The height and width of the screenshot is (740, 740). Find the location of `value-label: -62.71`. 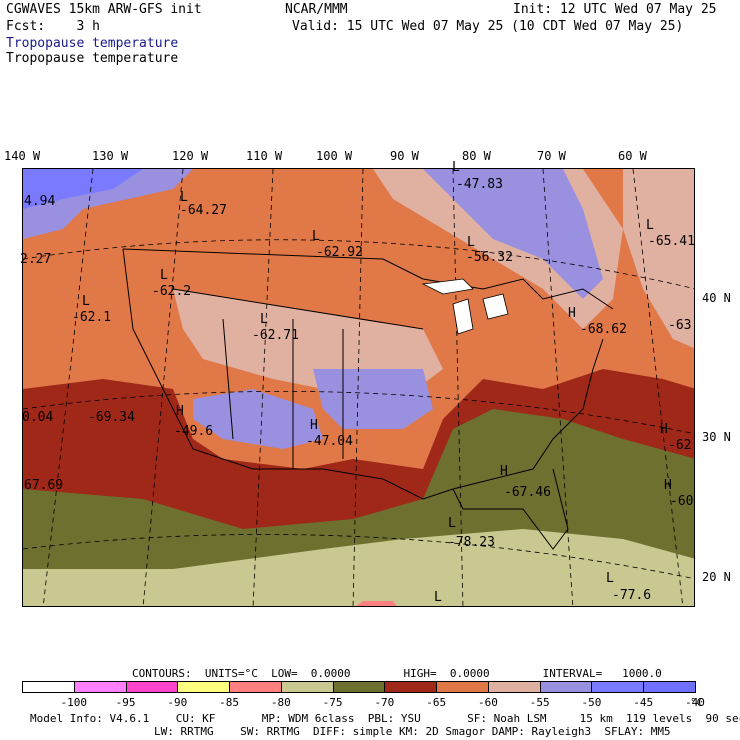

value-label: -62.71 is located at coordinates (275, 335).